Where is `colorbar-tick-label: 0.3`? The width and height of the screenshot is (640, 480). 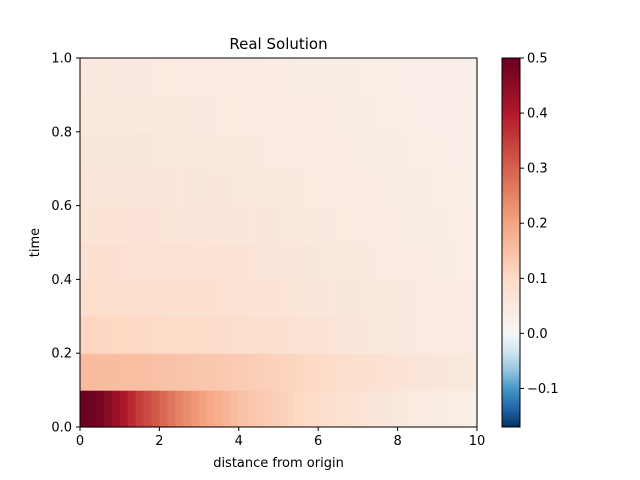 colorbar-tick-label: 0.3 is located at coordinates (537, 169).